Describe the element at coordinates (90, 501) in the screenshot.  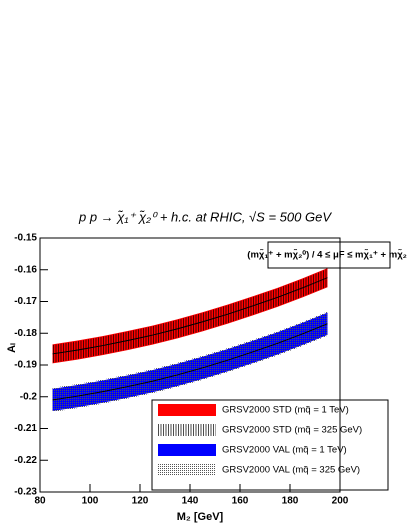
I see `x-tick-label: 100` at that location.